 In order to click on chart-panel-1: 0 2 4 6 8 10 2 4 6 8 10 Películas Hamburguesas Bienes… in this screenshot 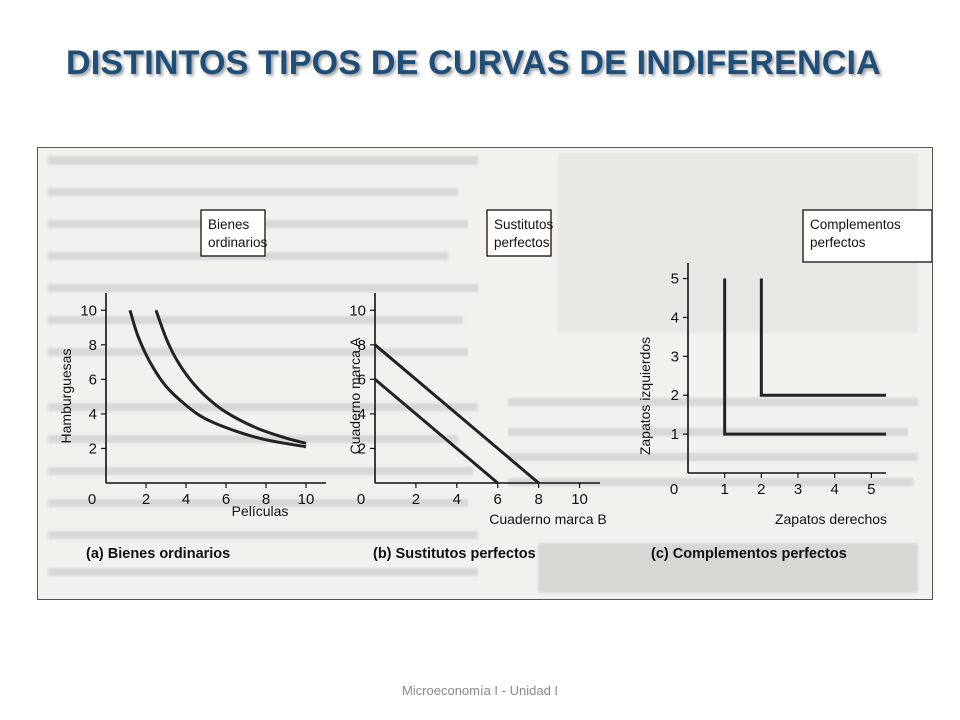, I will do `click(192, 385)`.